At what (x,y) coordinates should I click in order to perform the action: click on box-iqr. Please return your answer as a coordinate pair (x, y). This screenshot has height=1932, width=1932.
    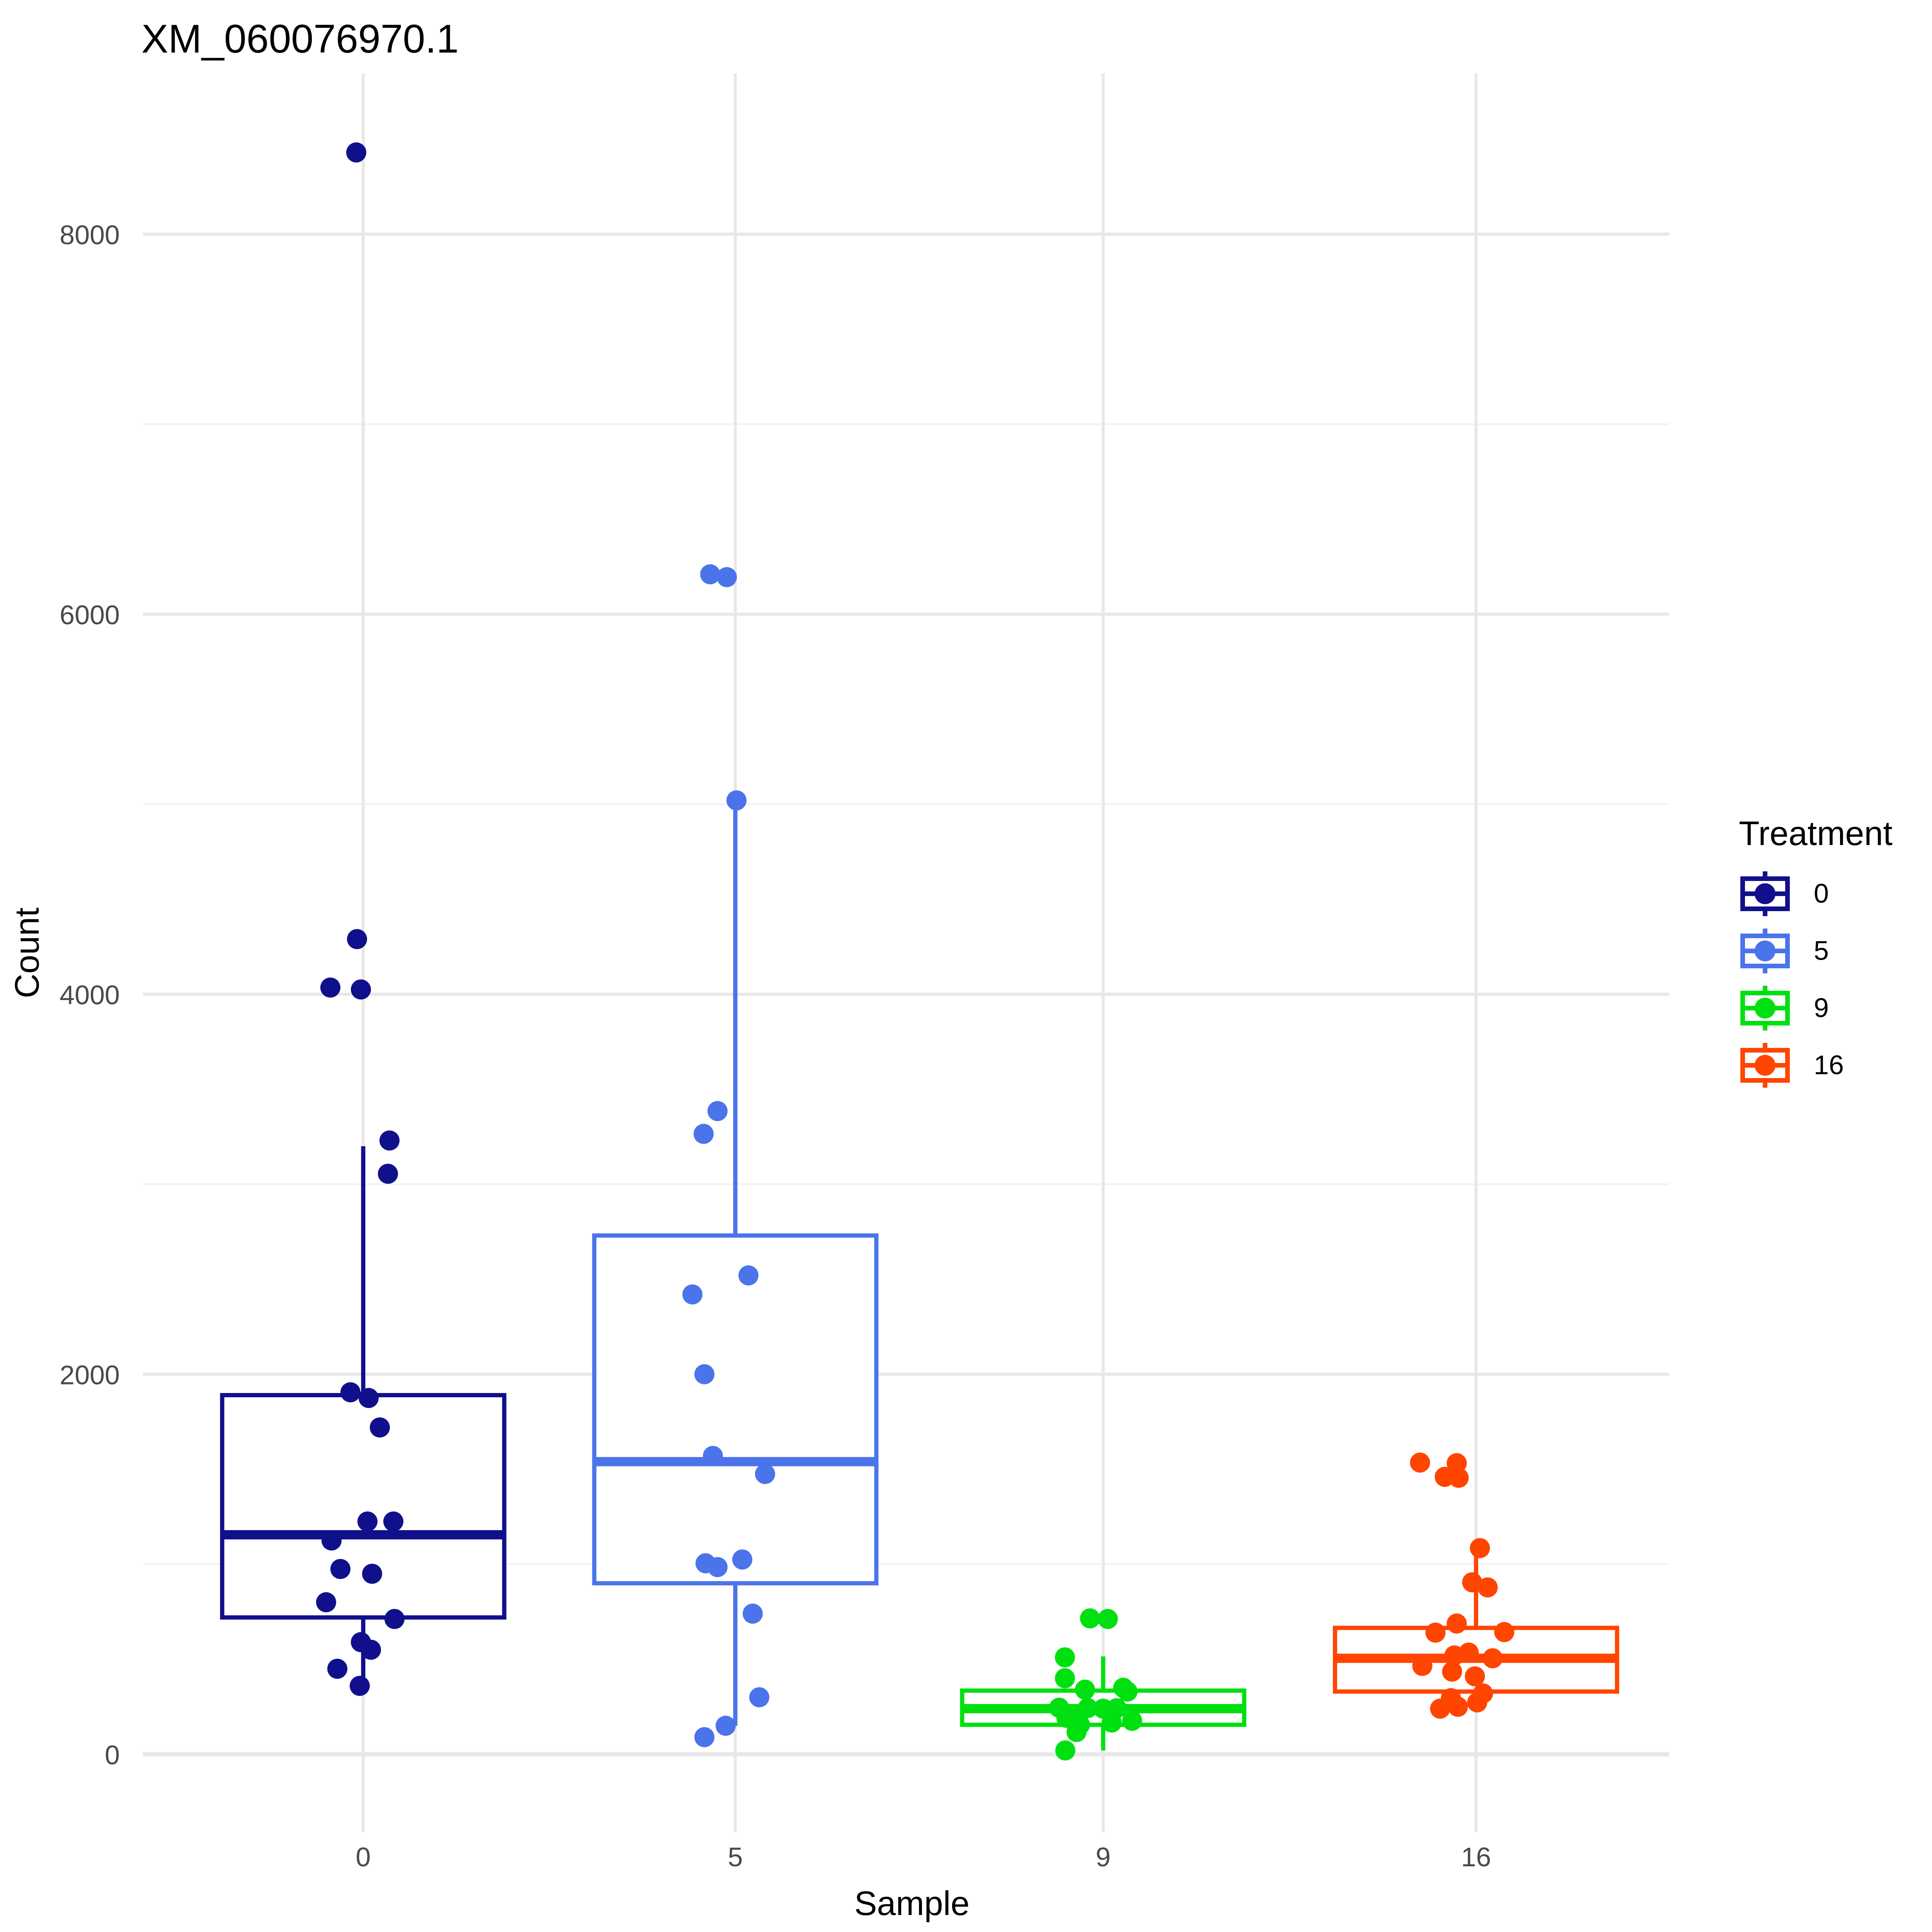
    Looking at the image, I should click on (735, 1409).